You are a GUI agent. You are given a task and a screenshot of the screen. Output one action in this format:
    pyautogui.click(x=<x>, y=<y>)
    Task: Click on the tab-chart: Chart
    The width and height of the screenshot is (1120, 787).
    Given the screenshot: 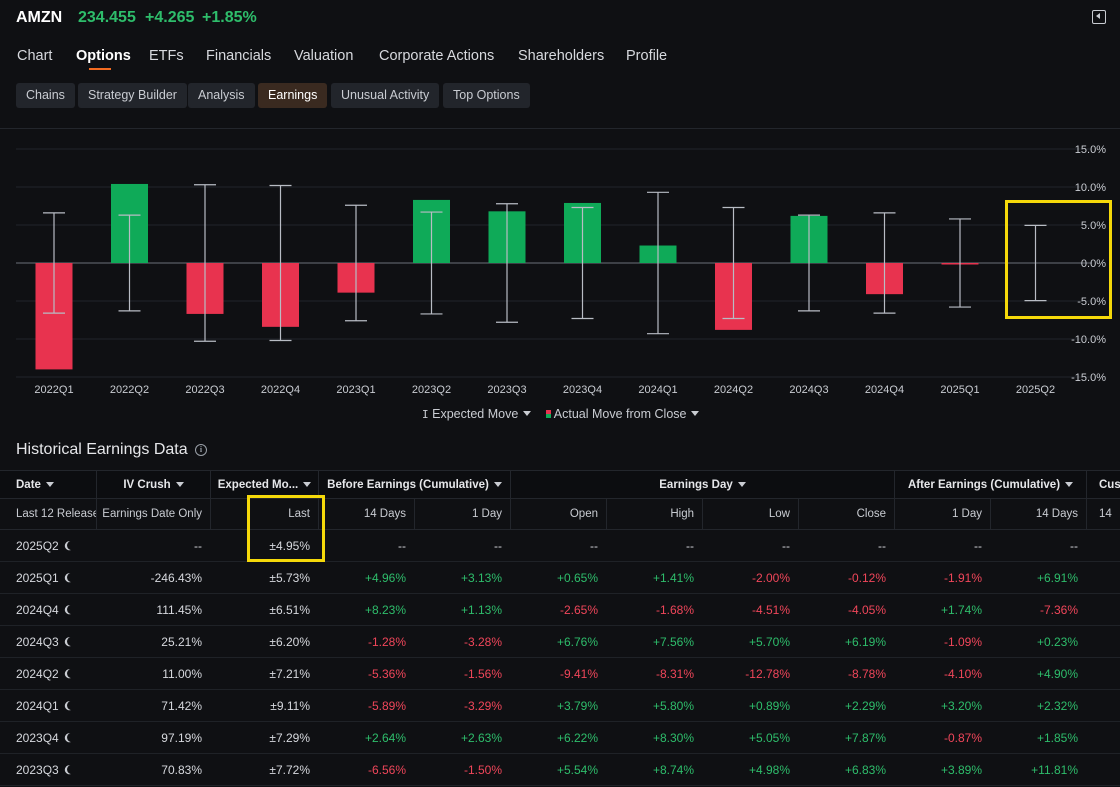 What is the action you would take?
    pyautogui.click(x=35, y=56)
    